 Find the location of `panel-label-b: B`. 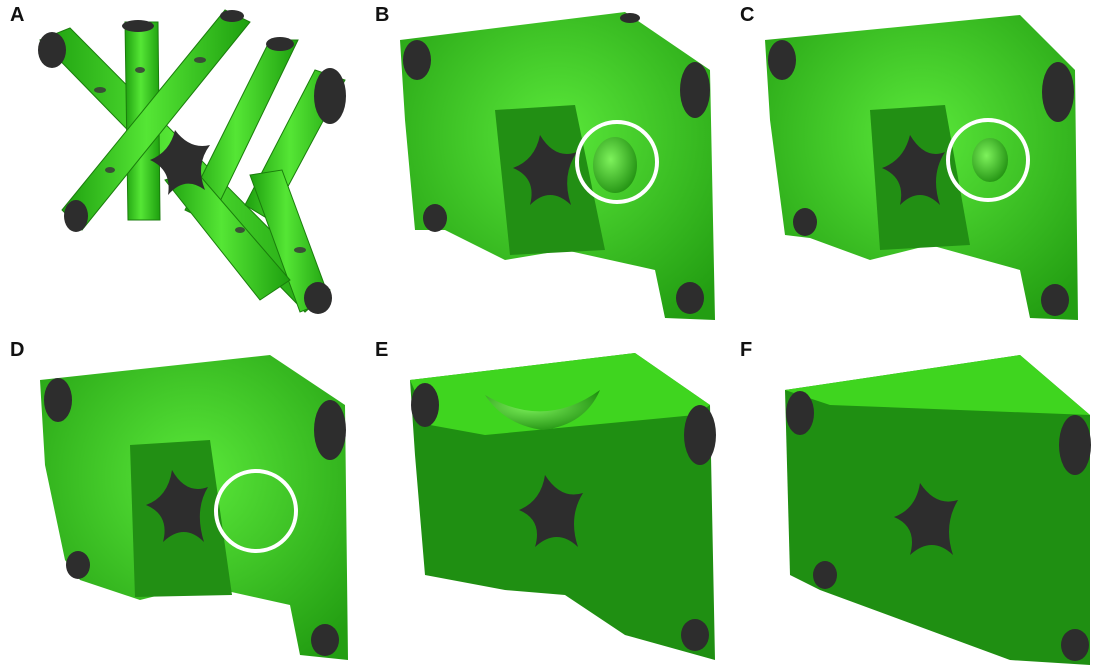

panel-label-b: B is located at coordinates (382, 15).